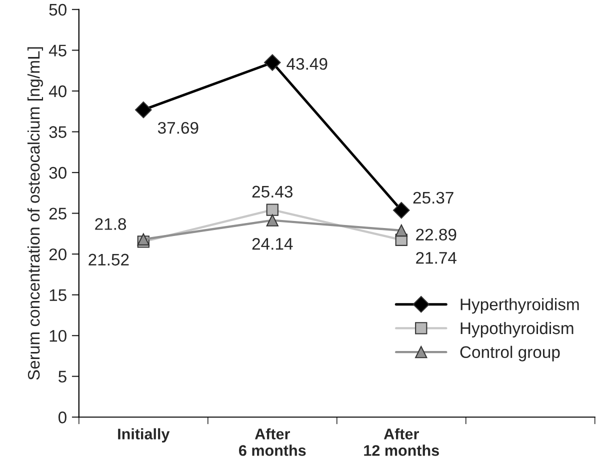 The height and width of the screenshot is (474, 607). I want to click on data-label: 22.89, so click(436, 234).